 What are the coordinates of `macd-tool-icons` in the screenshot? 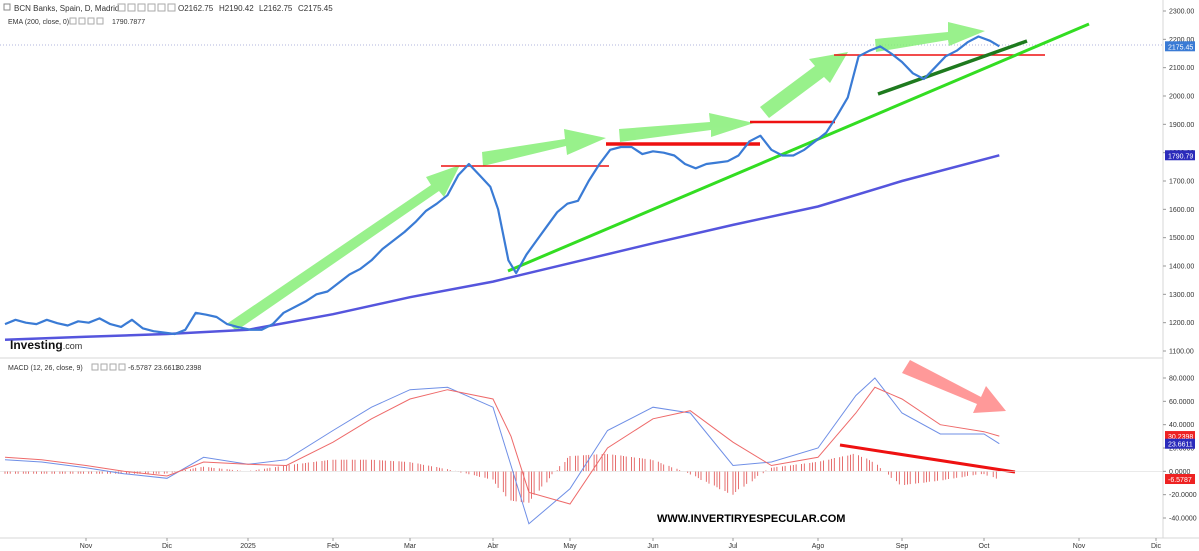 It's located at (108, 367).